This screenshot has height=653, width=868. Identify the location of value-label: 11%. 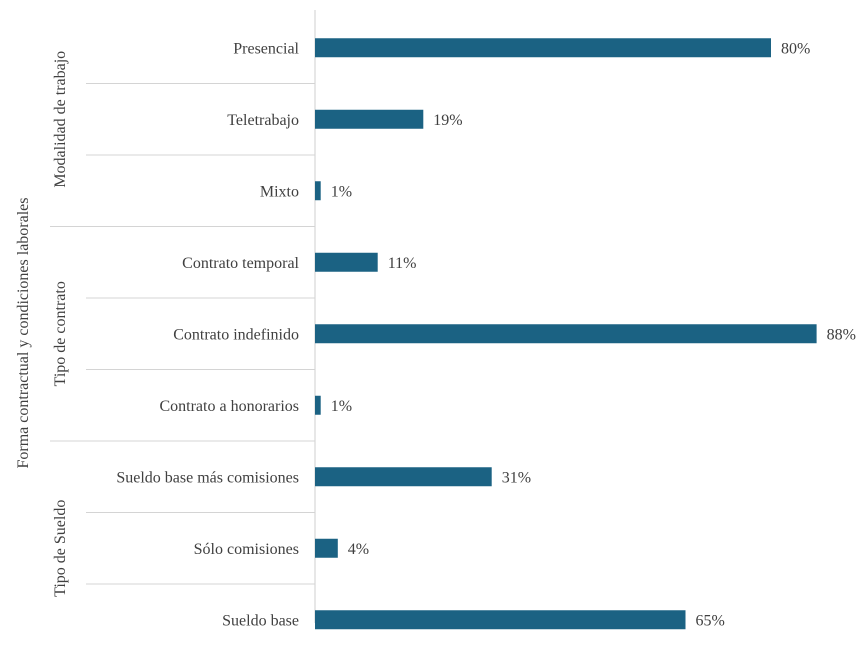
(402, 263).